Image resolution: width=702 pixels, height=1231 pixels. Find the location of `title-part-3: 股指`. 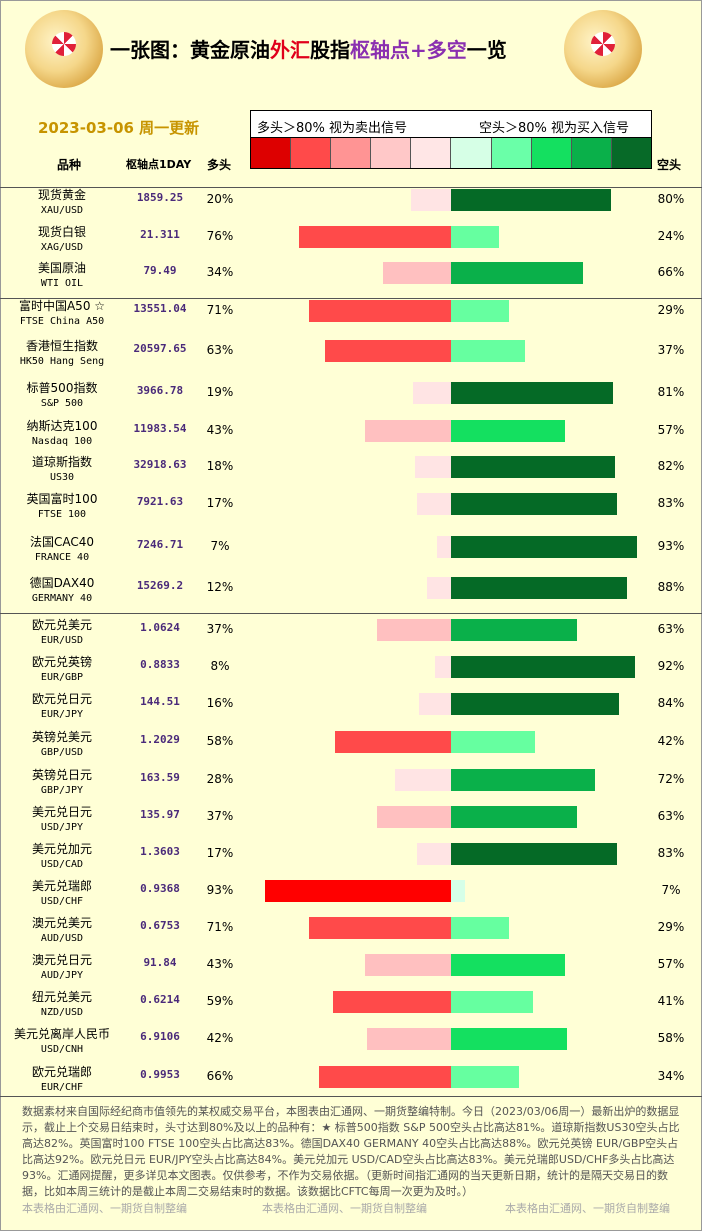

title-part-3: 股指 is located at coordinates (330, 50).